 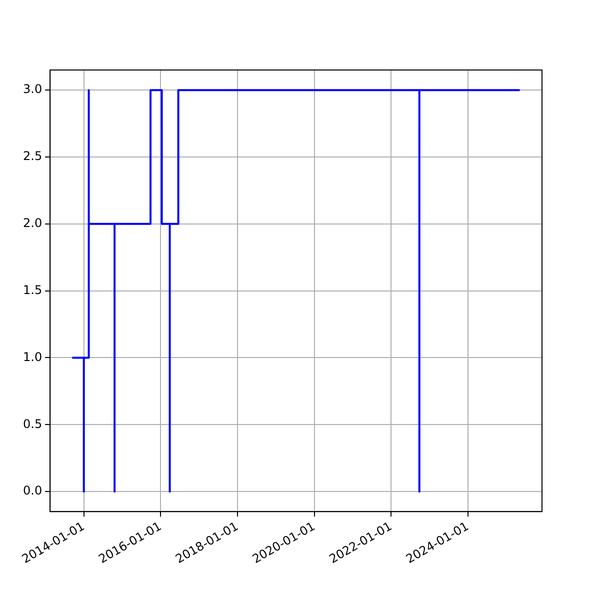 What do you see at coordinates (32, 491) in the screenshot?
I see `y-tick-label: 0.0` at bounding box center [32, 491].